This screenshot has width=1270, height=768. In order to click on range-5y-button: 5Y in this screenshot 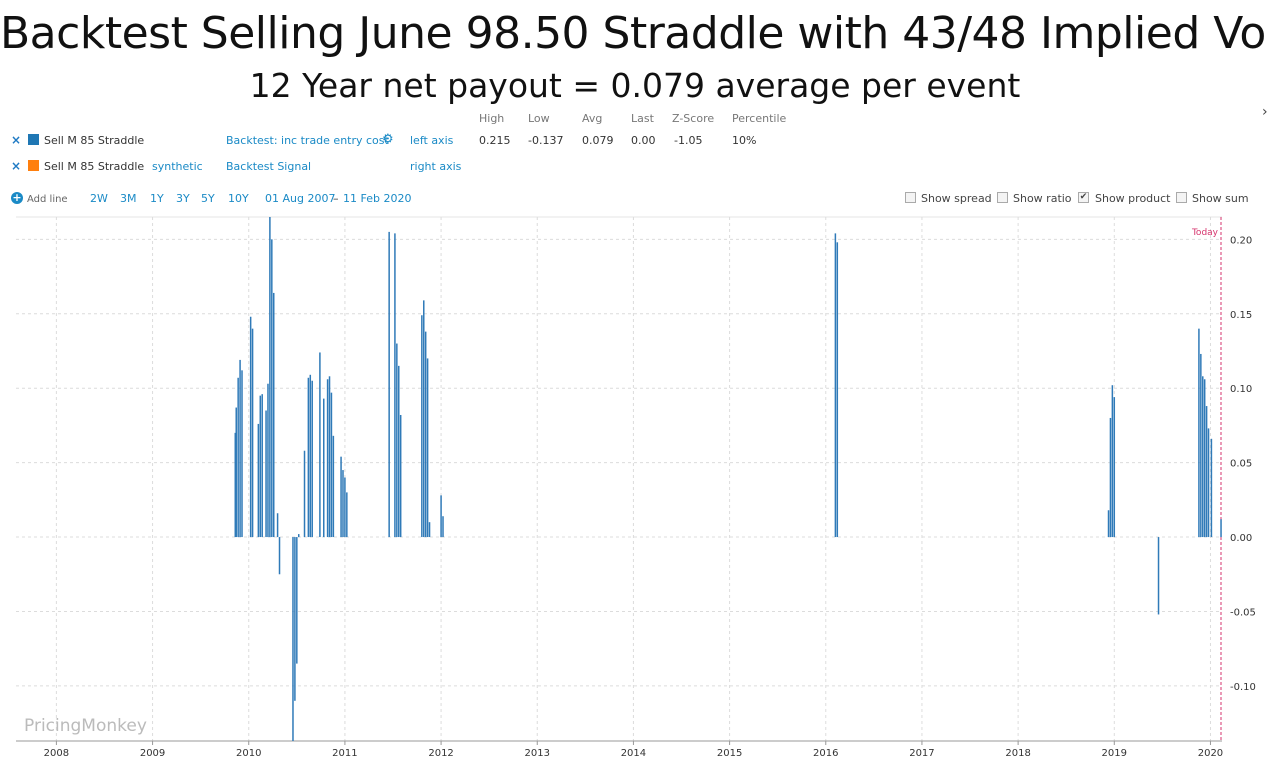, I will do `click(208, 198)`.